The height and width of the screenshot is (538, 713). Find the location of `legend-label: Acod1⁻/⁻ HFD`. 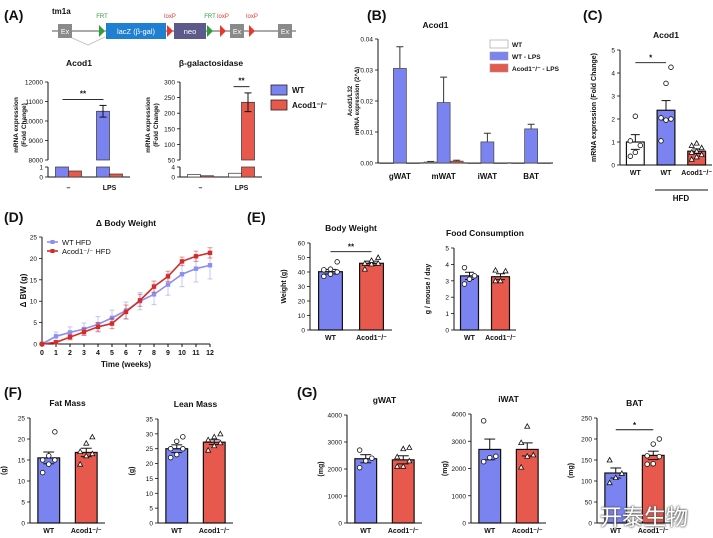

legend-label: Acod1⁻/⁻ HFD is located at coordinates (86, 251).